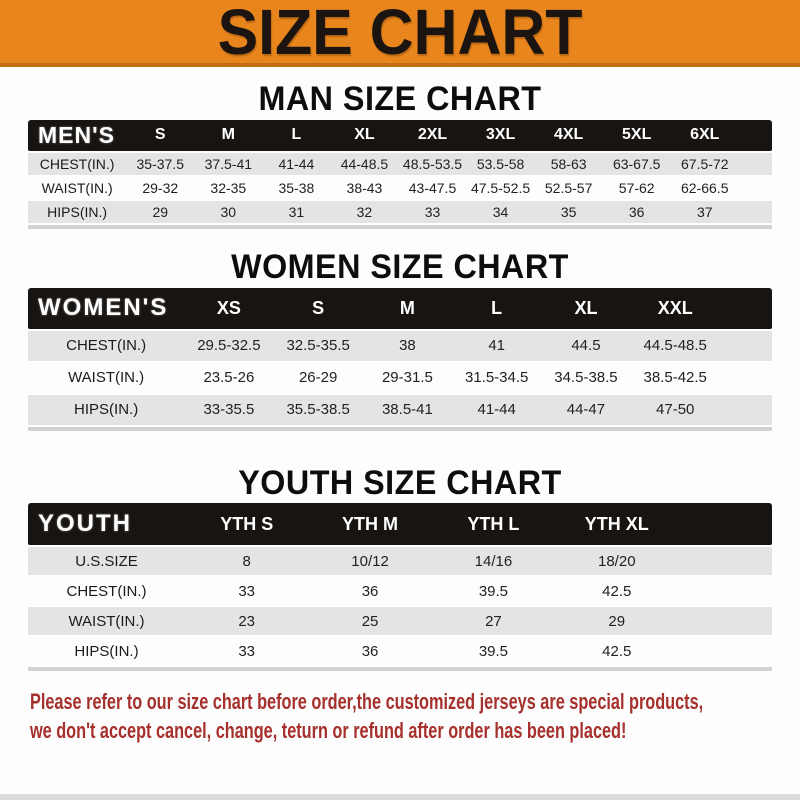 The image size is (800, 800). I want to click on measurement-value-cell: 47.5-52.5, so click(500, 188).